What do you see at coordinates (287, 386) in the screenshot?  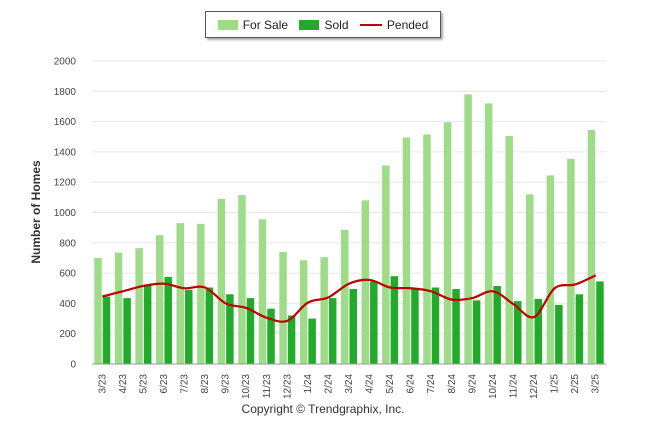 I see `x-tick-label: 12/23` at bounding box center [287, 386].